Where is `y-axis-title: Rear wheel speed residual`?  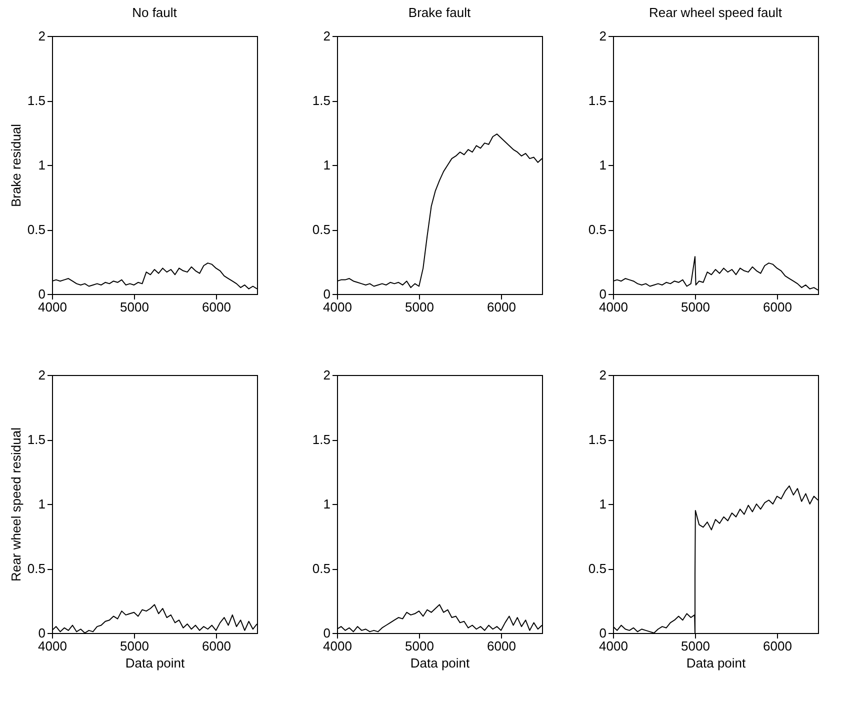 y-axis-title: Rear wheel speed residual is located at coordinates (16, 504).